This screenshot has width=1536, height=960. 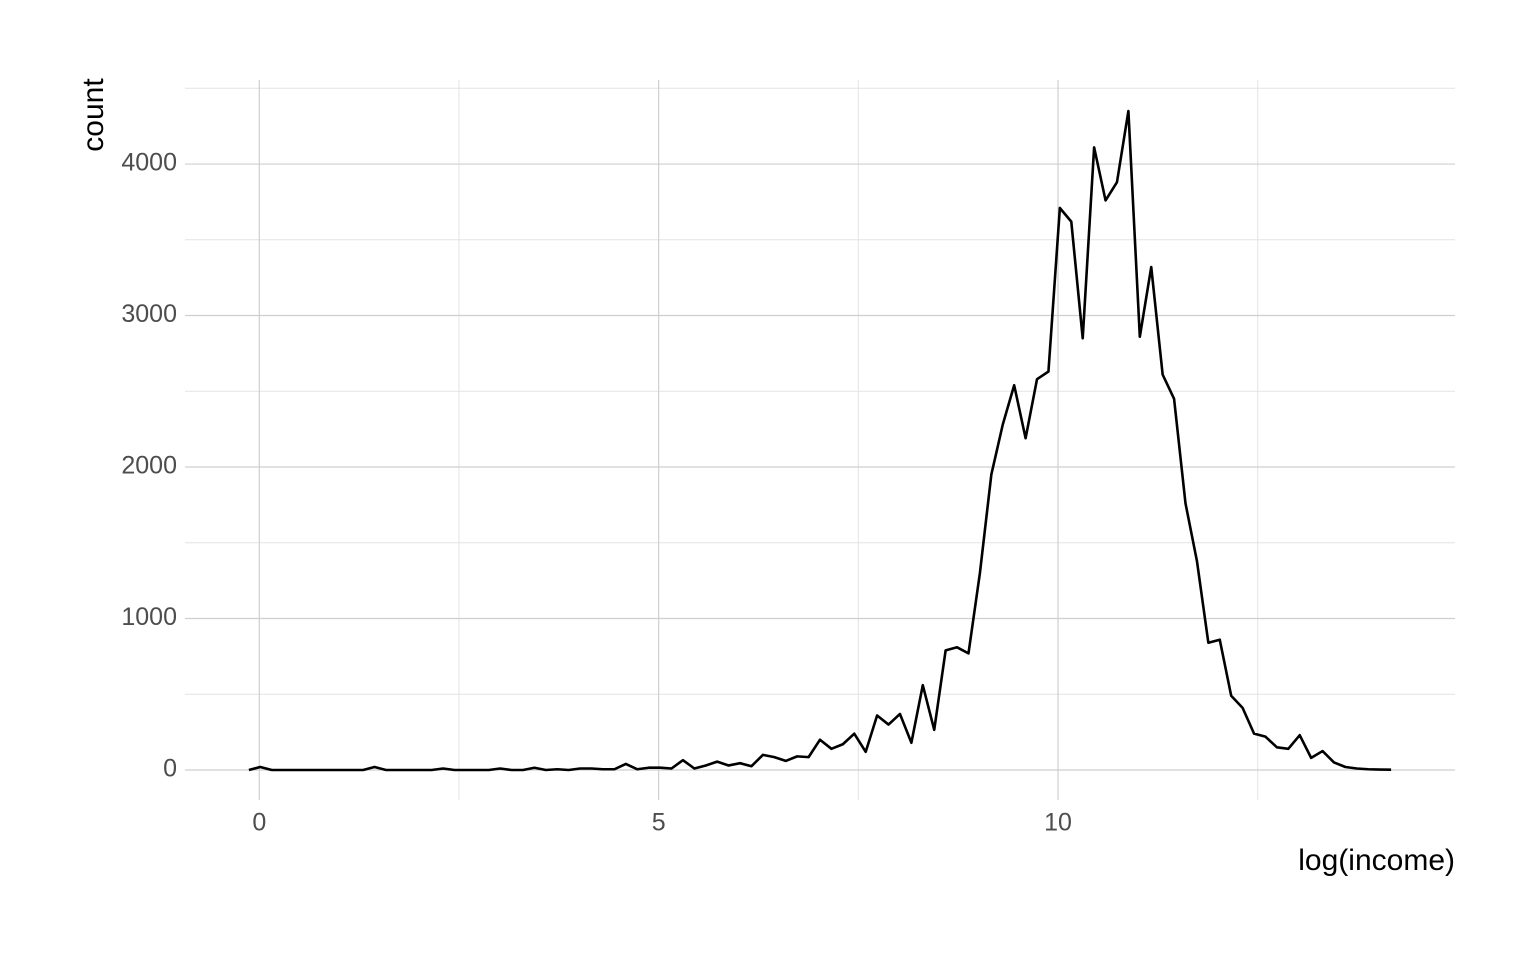 What do you see at coordinates (149, 314) in the screenshot?
I see `y-tick-label: 3000` at bounding box center [149, 314].